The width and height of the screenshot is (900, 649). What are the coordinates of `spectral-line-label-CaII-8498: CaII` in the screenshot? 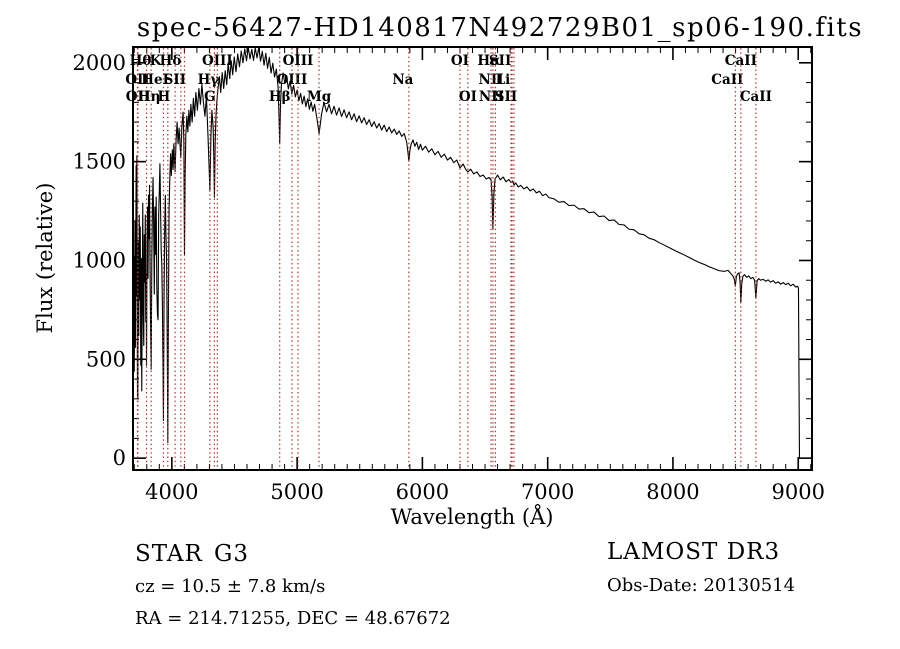 It's located at (727, 80).